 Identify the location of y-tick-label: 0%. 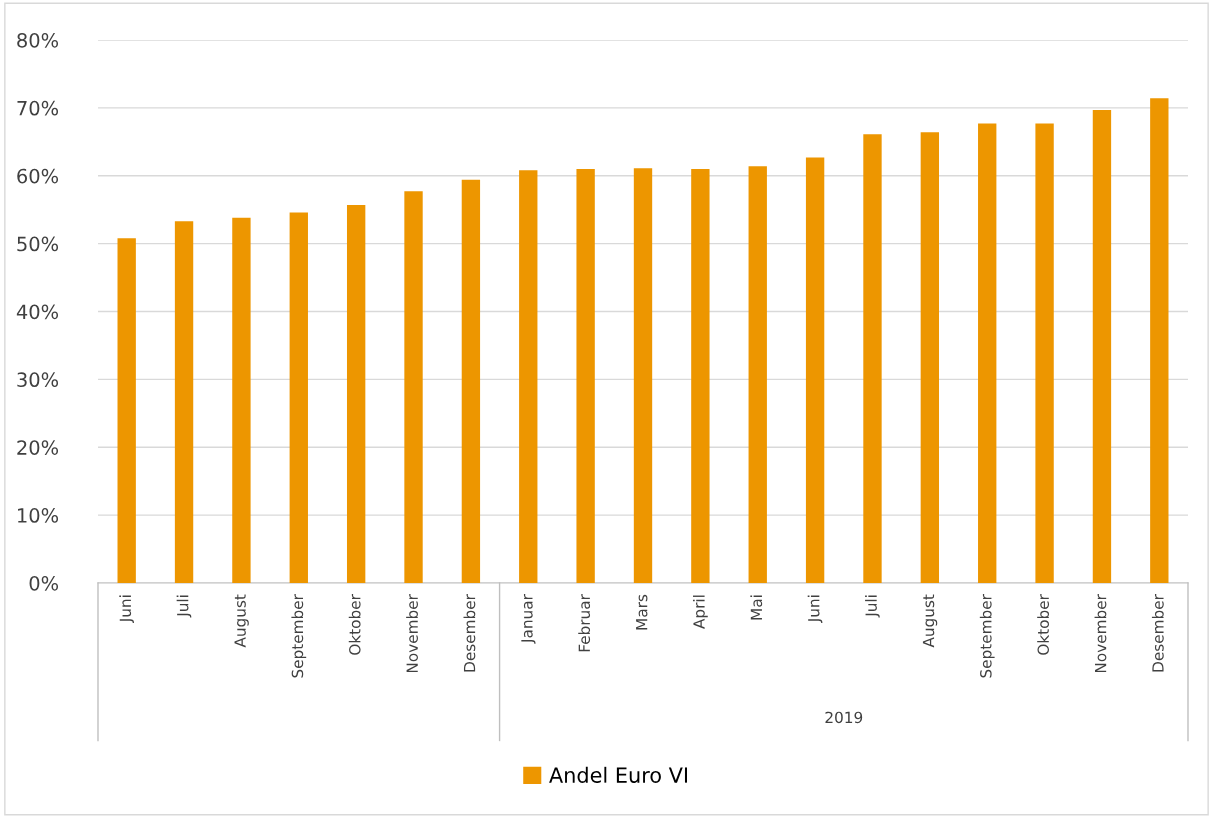
(44, 583).